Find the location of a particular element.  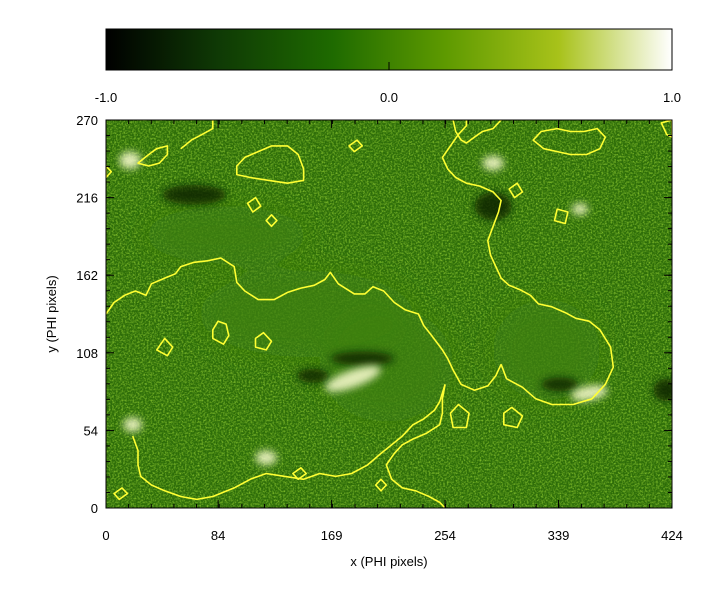

colorbar-tick-label: -1.0 is located at coordinates (106, 97).